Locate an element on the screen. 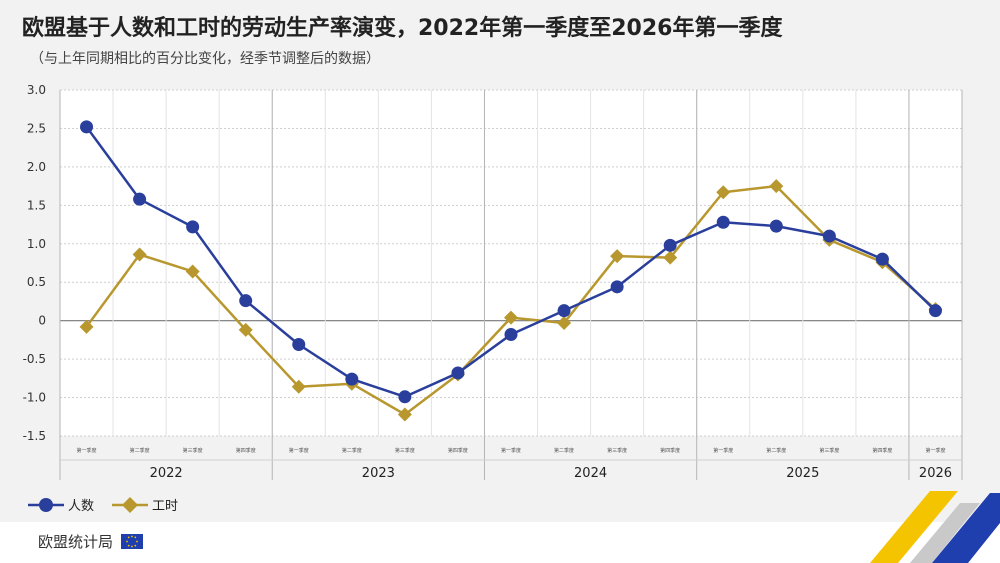 The width and height of the screenshot is (1000, 563). chart-subtitle: （与上年同期相比的百分比变化，经季节调整后的数据） is located at coordinates (205, 59).